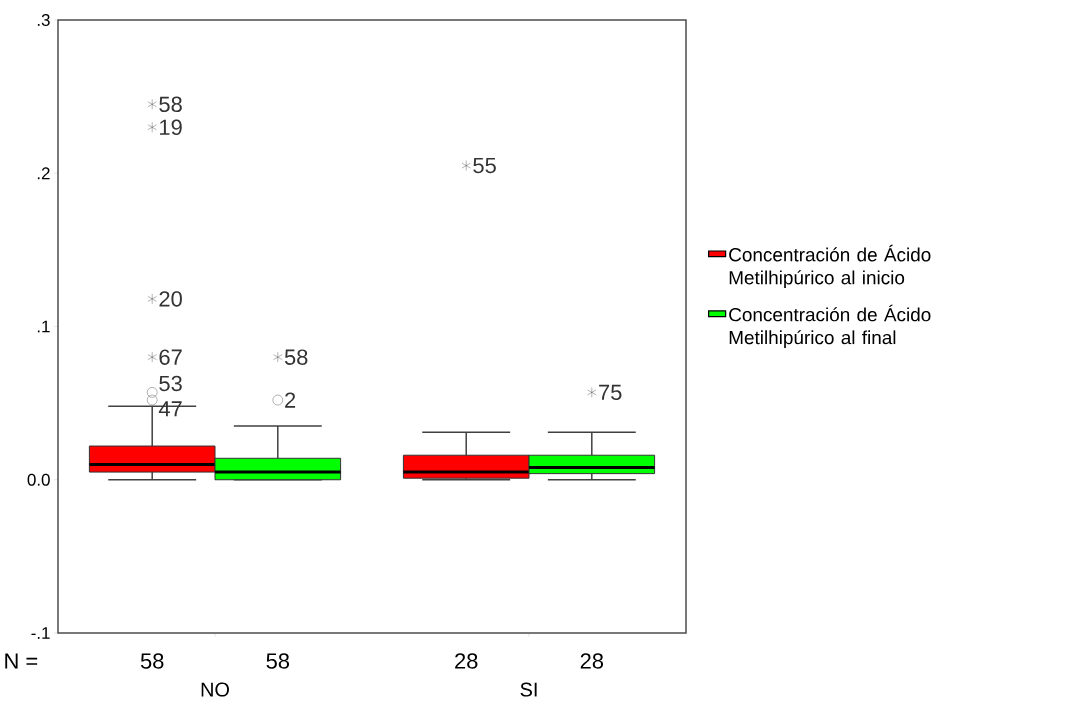 The height and width of the screenshot is (723, 1065). Describe the element at coordinates (170, 357) in the screenshot. I see `annotation: 67` at that location.